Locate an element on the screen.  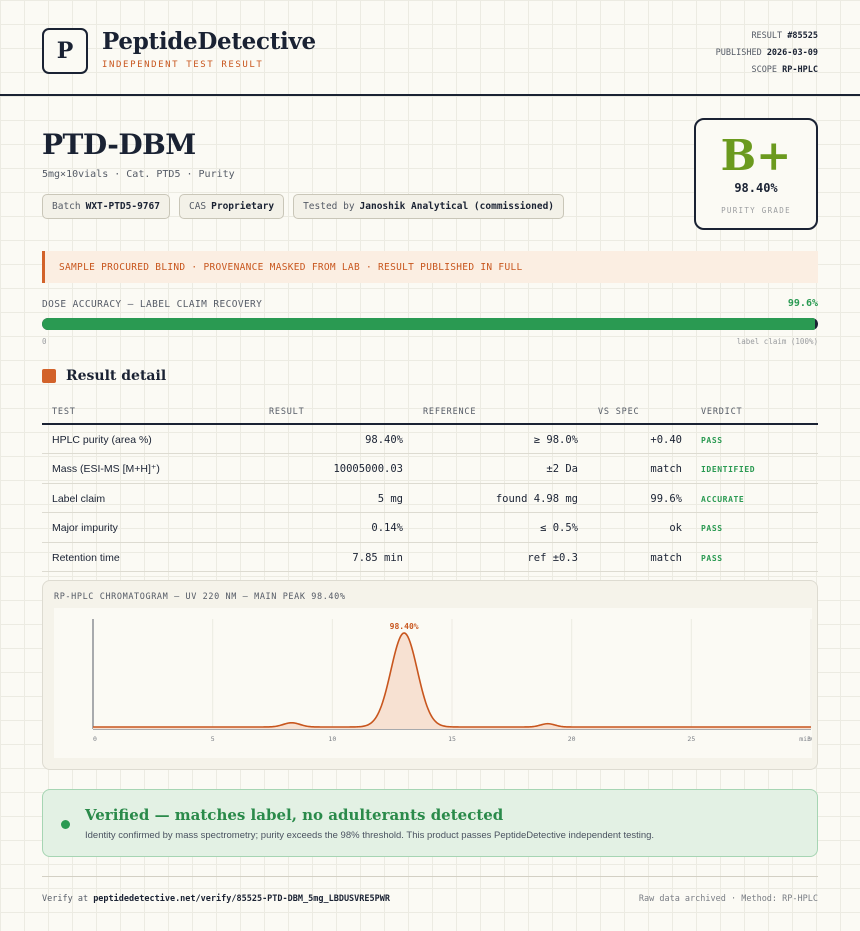
dose-min-label: 0 is located at coordinates (44, 341).